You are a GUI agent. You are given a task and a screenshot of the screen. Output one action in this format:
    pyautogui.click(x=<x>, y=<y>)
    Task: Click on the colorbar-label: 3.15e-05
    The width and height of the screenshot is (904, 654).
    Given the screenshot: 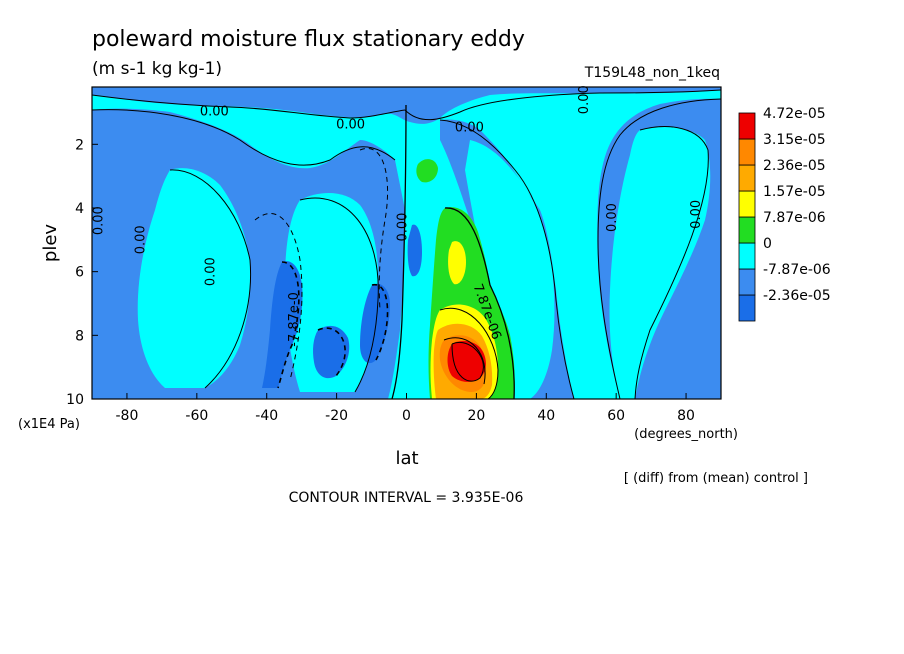 What is the action you would take?
    pyautogui.click(x=794, y=140)
    